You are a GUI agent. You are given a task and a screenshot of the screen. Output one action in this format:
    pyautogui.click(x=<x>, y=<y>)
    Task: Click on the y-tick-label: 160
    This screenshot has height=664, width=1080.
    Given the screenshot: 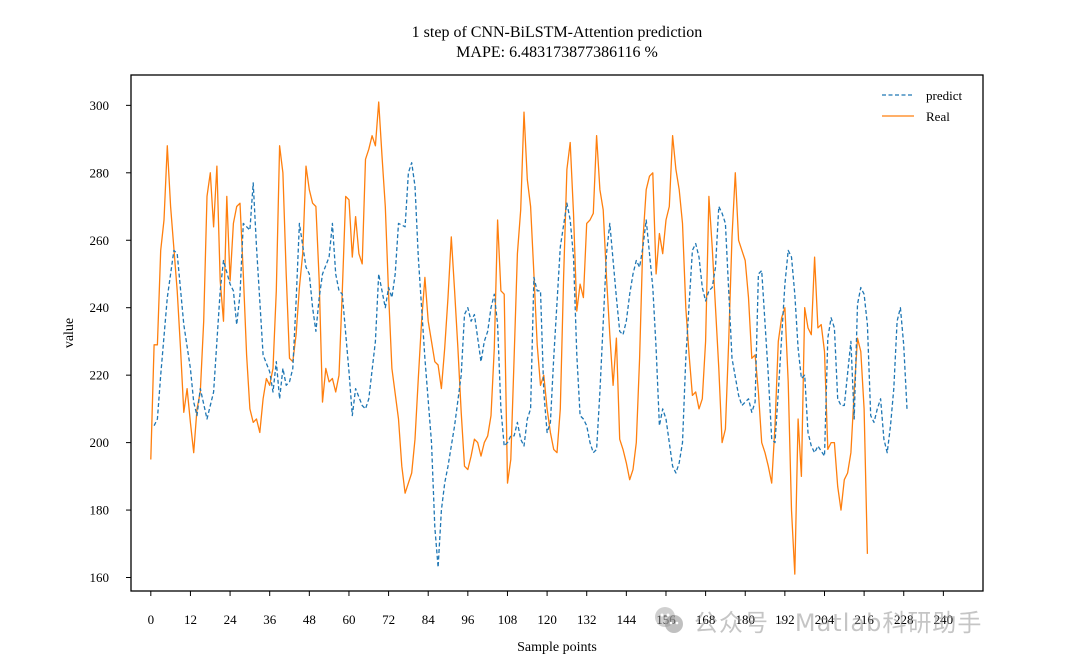 What is the action you would take?
    pyautogui.click(x=100, y=577)
    